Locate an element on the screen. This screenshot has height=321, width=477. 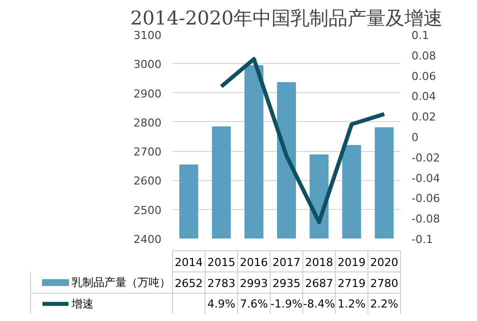
y-tick-label: 3000 is located at coordinates (148, 65).